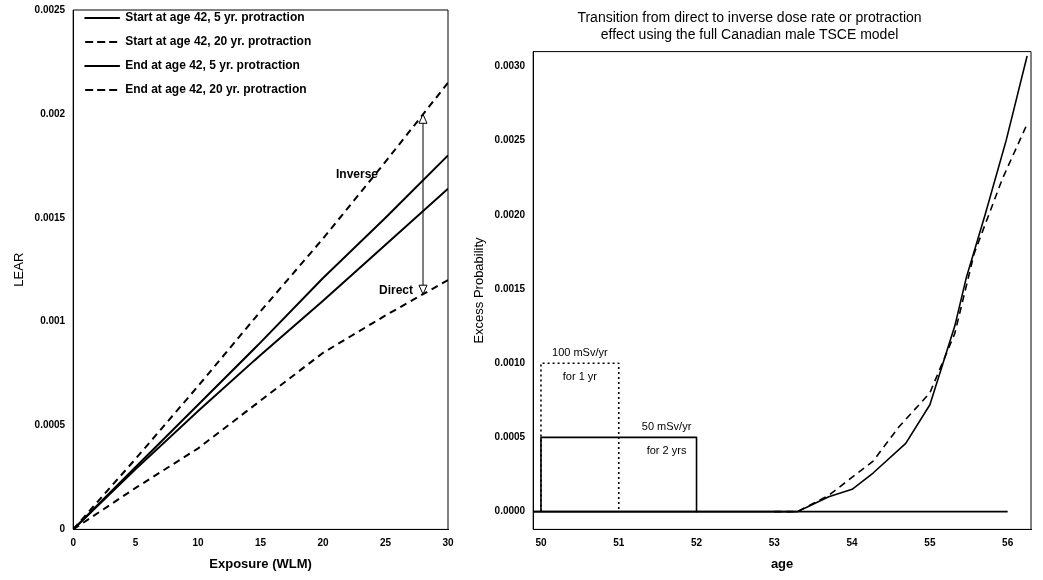 This screenshot has width=1043, height=580. I want to click on x-tick-label: 15, so click(261, 543).